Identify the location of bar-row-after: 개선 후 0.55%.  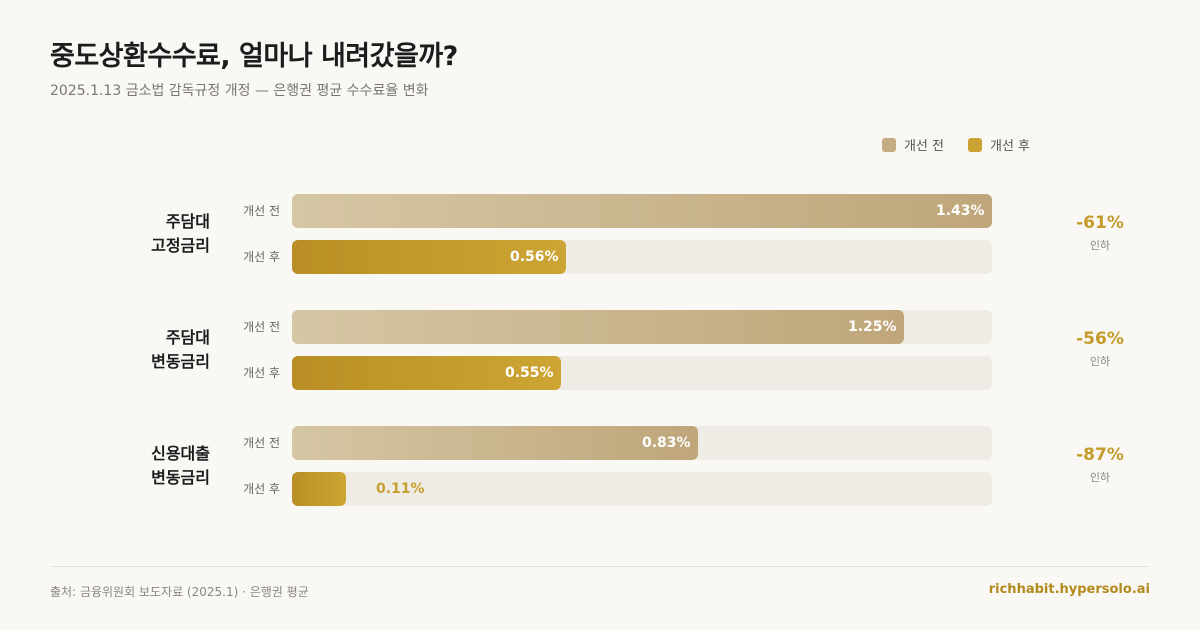
(600, 373).